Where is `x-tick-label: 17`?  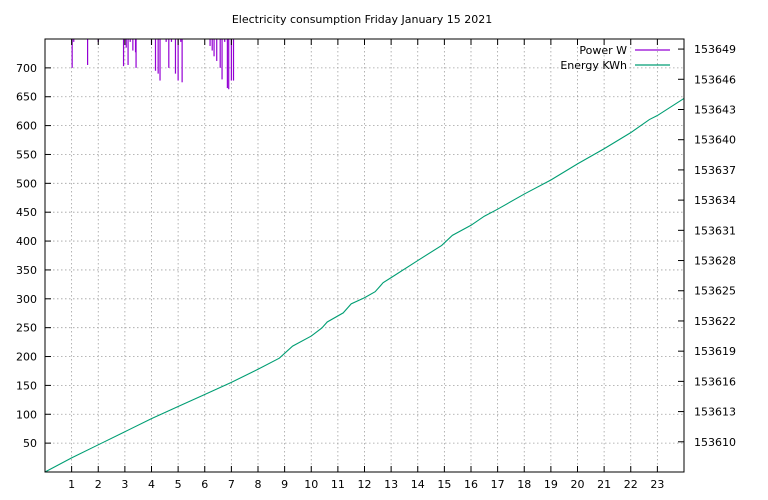
x-tick-label: 17 is located at coordinates (498, 484).